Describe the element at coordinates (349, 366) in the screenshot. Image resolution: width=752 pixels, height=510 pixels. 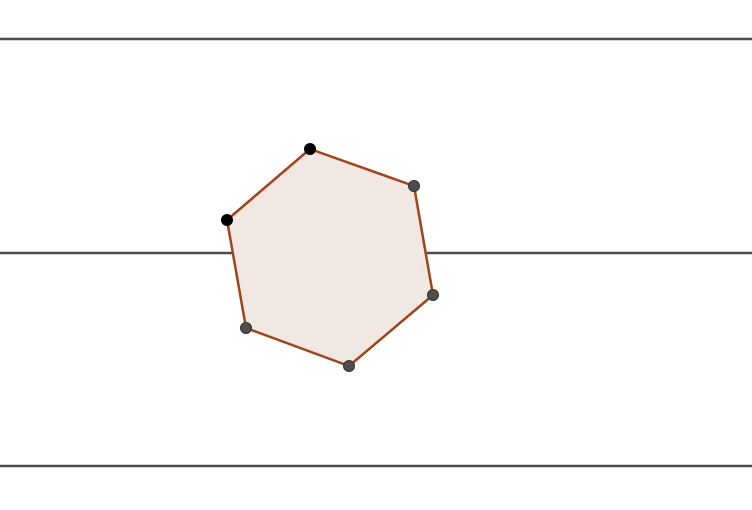
I see `vertex-bottom` at that location.